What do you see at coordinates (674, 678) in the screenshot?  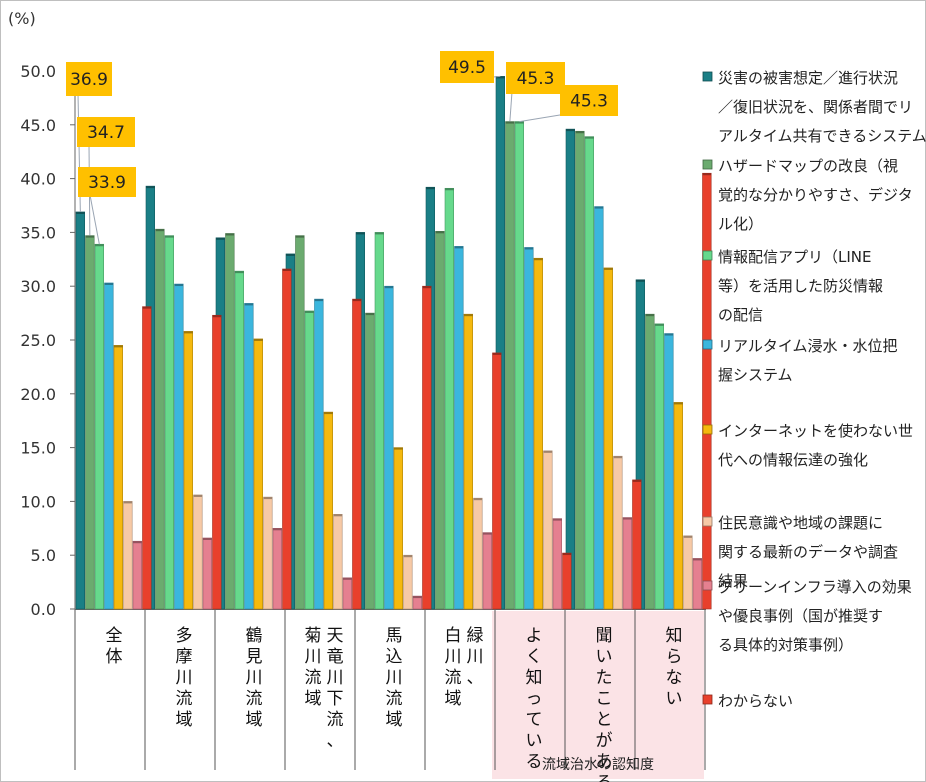 I see `category-label: な` at bounding box center [674, 678].